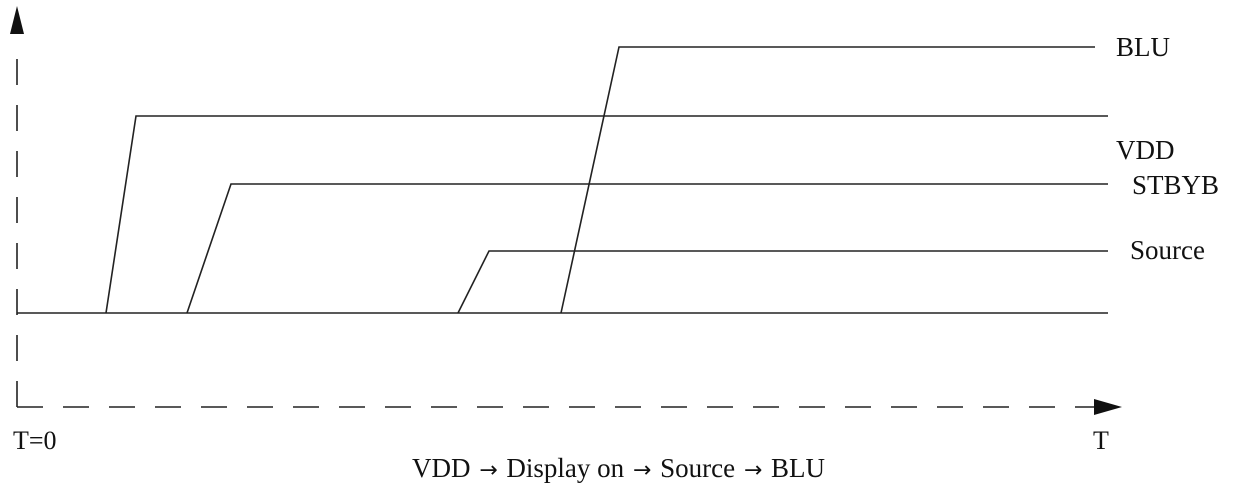 This screenshot has height=494, width=1237. I want to click on source-label: Source, so click(1167, 250).